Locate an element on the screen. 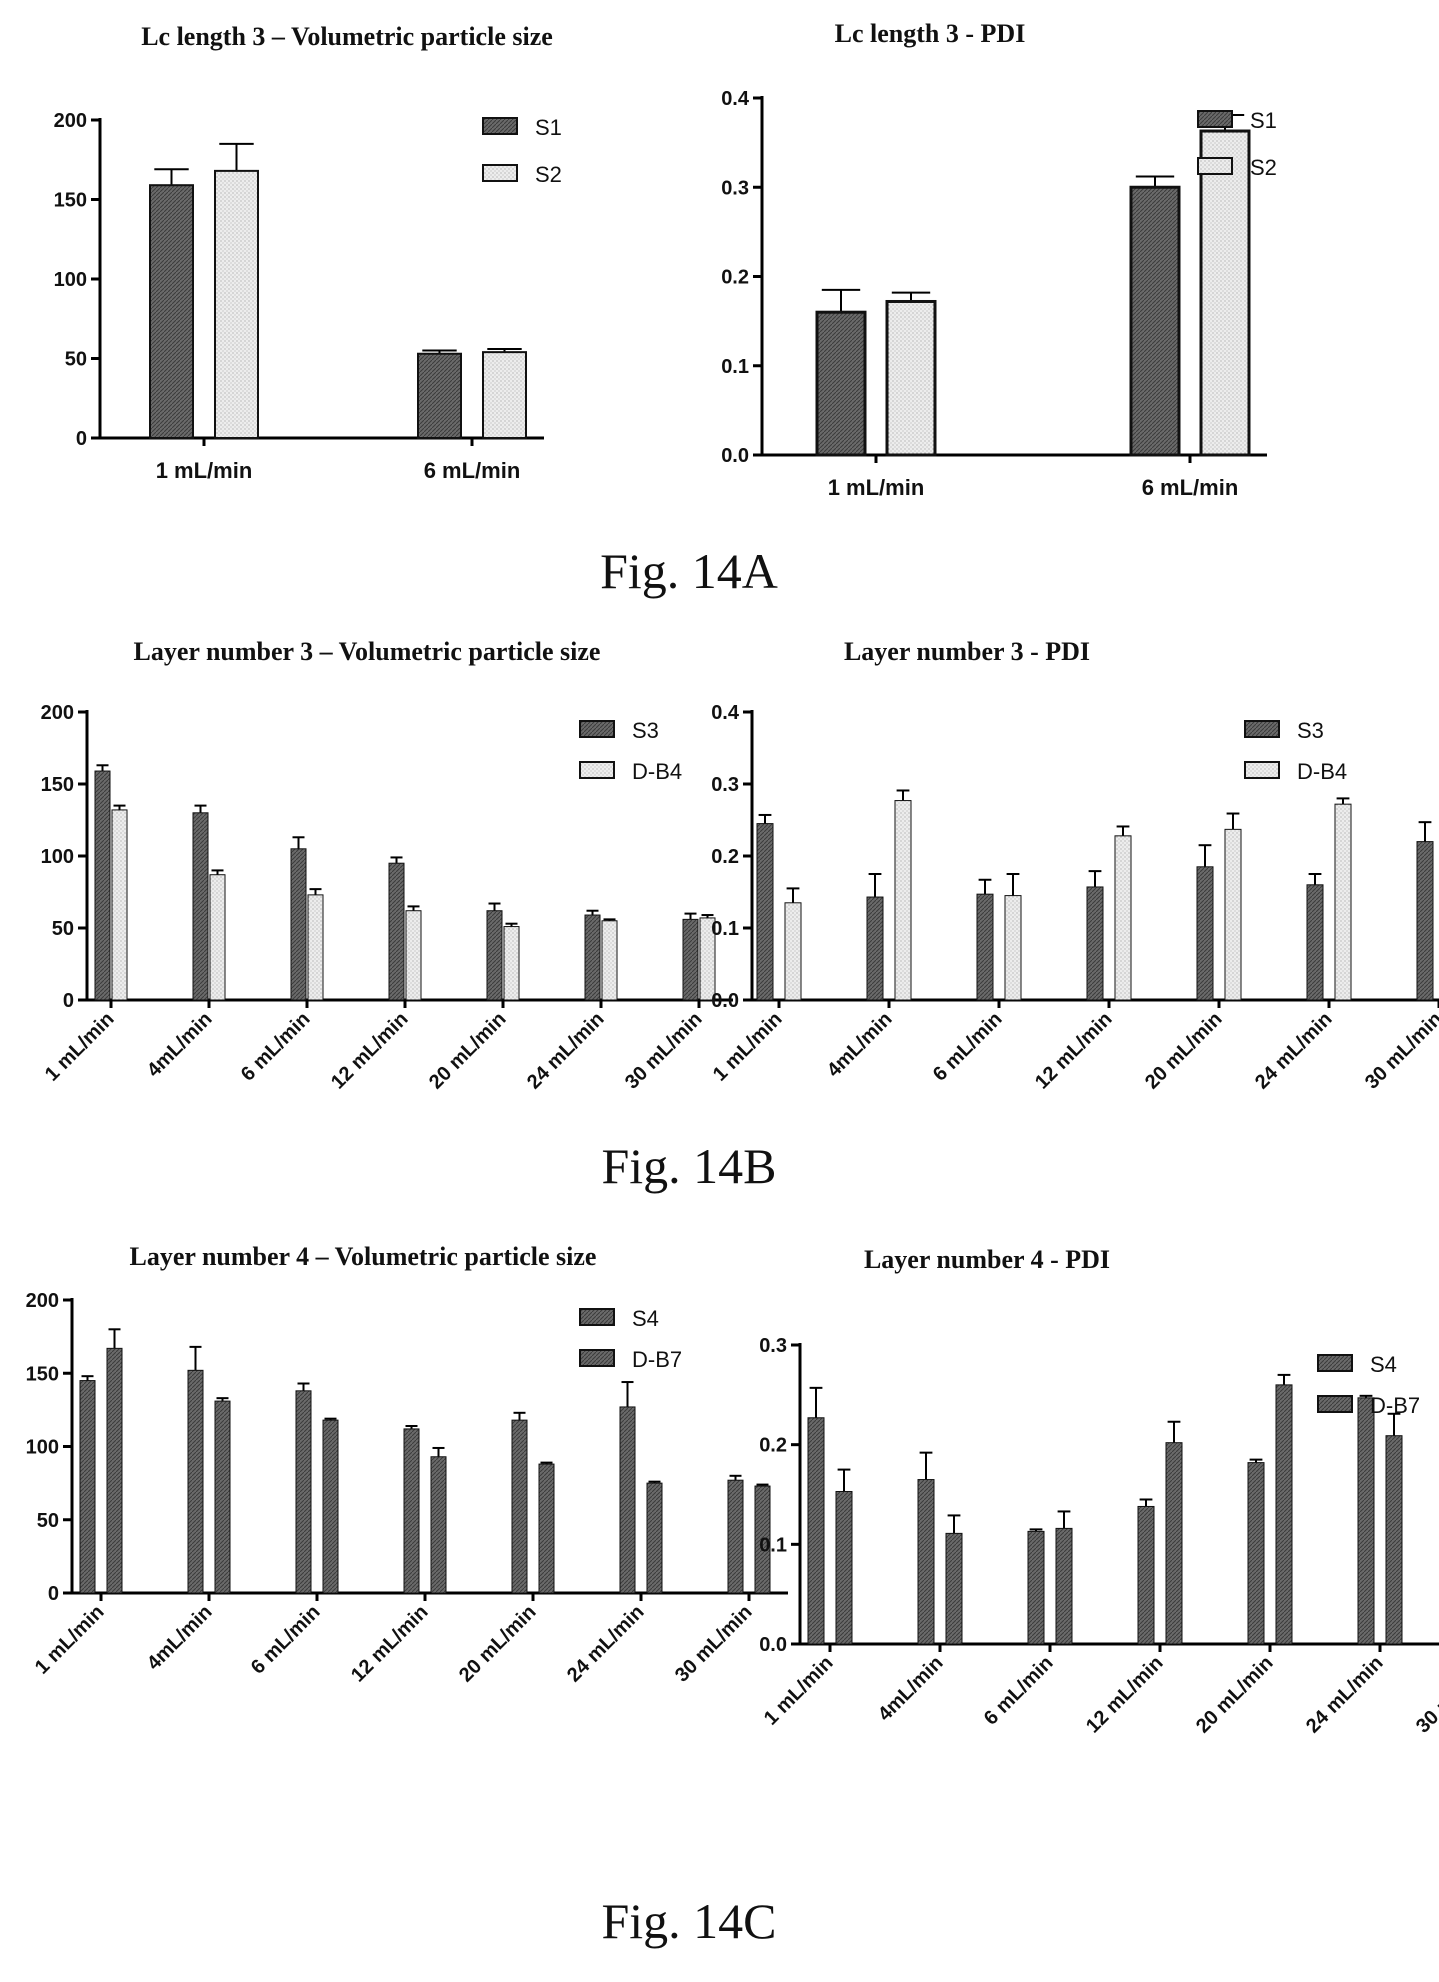 The height and width of the screenshot is (1982, 1439). legend-label: S4 is located at coordinates (645, 1318).